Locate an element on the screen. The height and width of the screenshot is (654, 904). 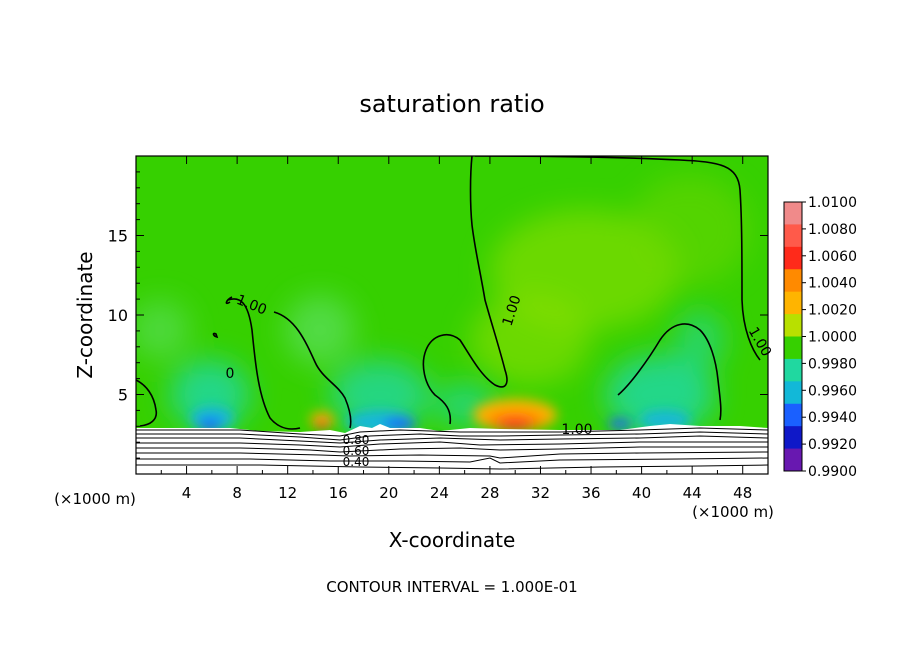
contour-right-lobe is located at coordinates (669, 372).